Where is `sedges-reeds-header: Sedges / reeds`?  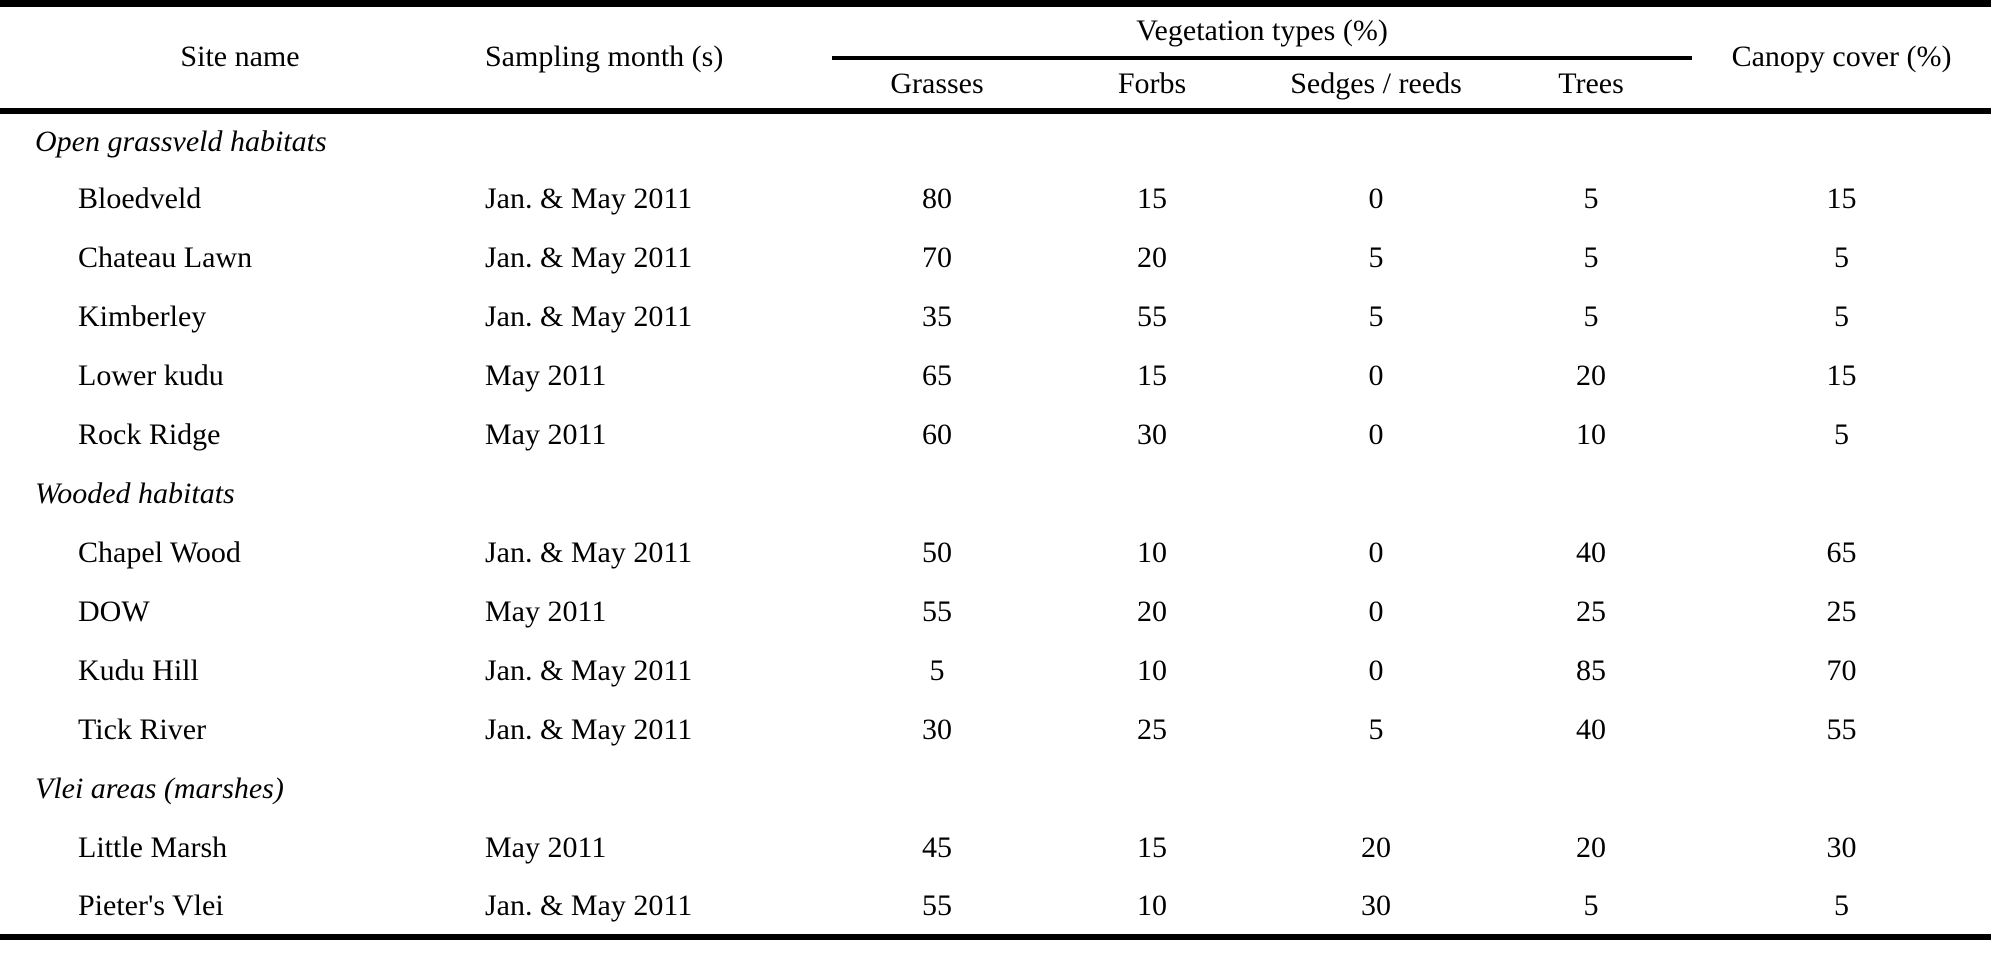 sedges-reeds-header: Sedges / reeds is located at coordinates (1376, 85).